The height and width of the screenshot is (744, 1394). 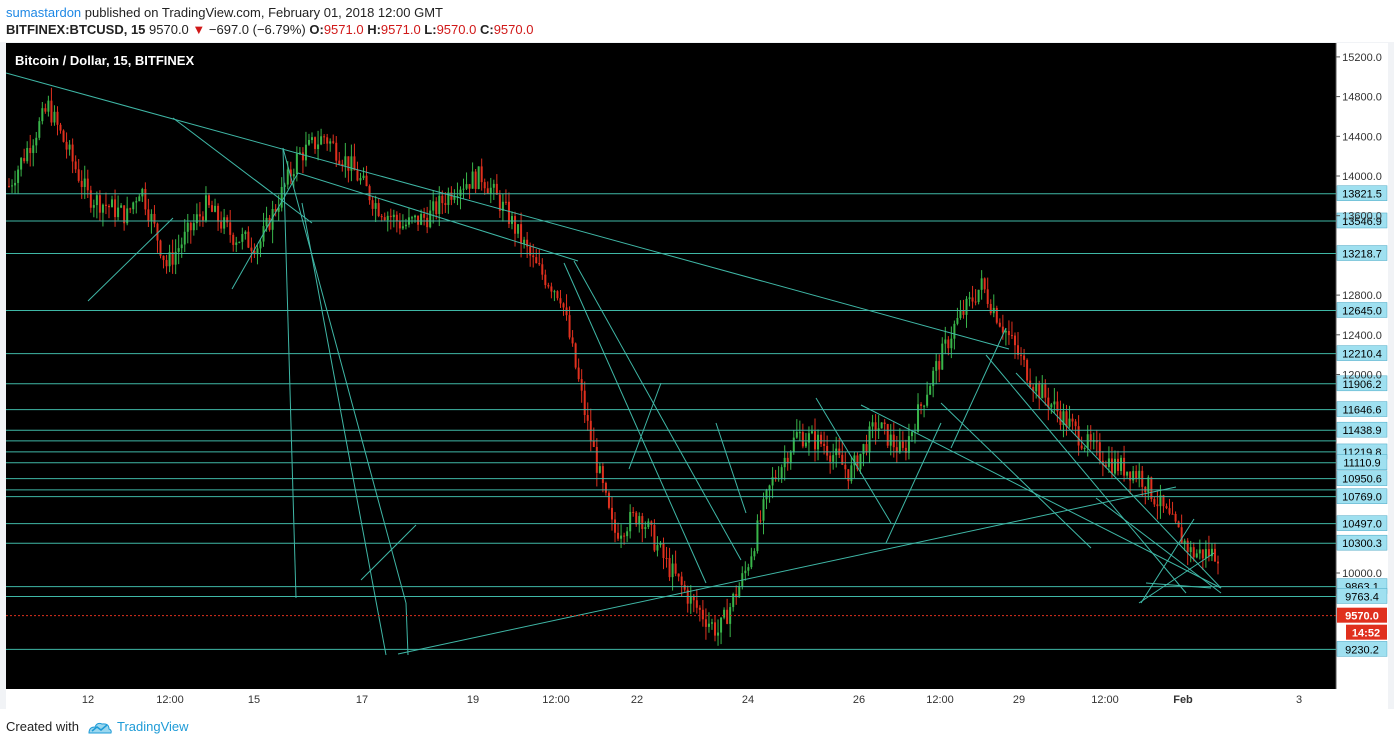 What do you see at coordinates (372, 29) in the screenshot?
I see `high-label: H:` at bounding box center [372, 29].